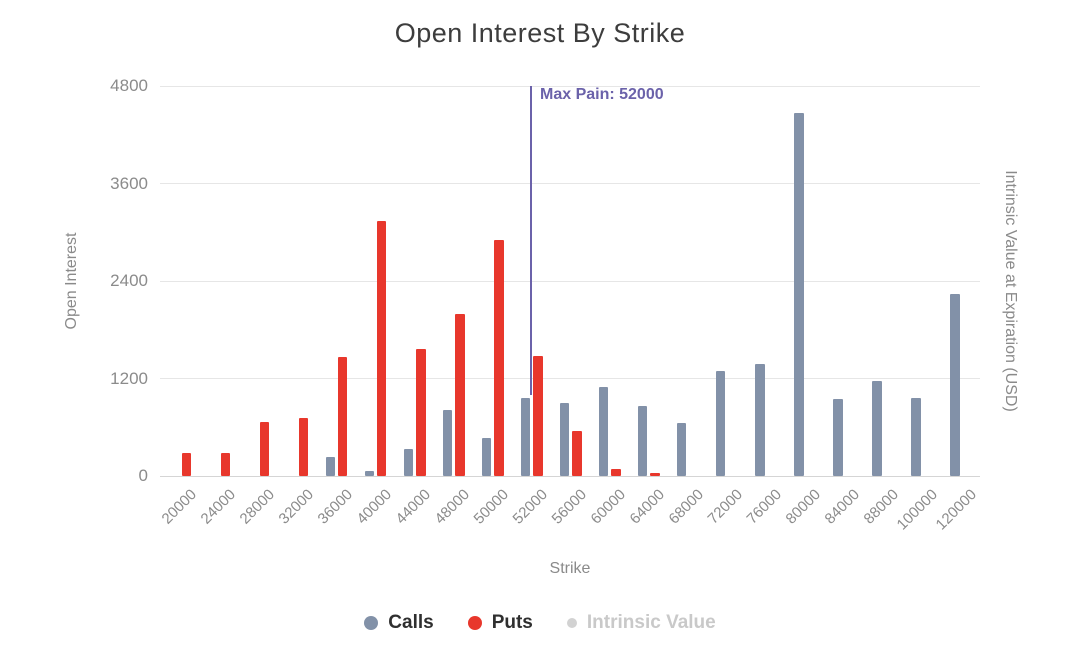 This screenshot has height=645, width=1080. I want to click on y-axis-tick-label: 0, so click(143, 475).